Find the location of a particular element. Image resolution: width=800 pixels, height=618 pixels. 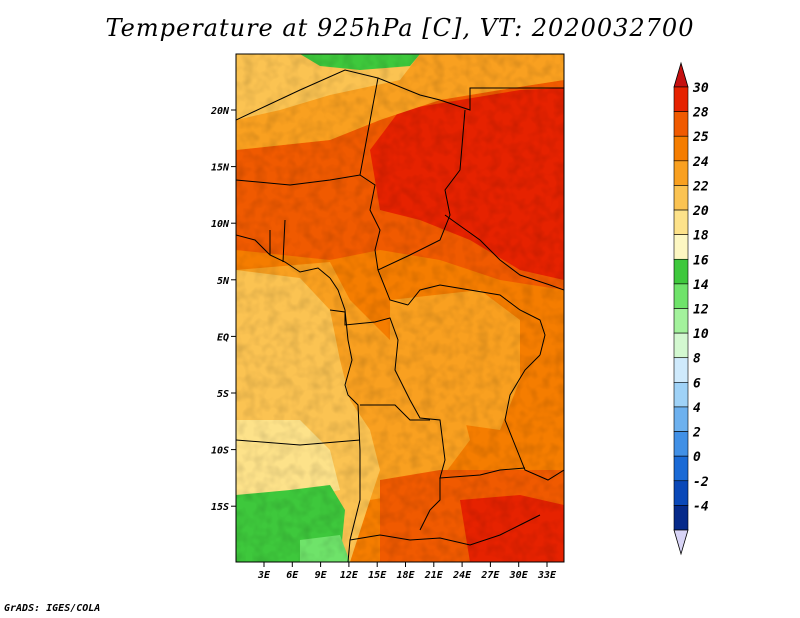

lon-tick-label: 9E is located at coordinates (321, 575).